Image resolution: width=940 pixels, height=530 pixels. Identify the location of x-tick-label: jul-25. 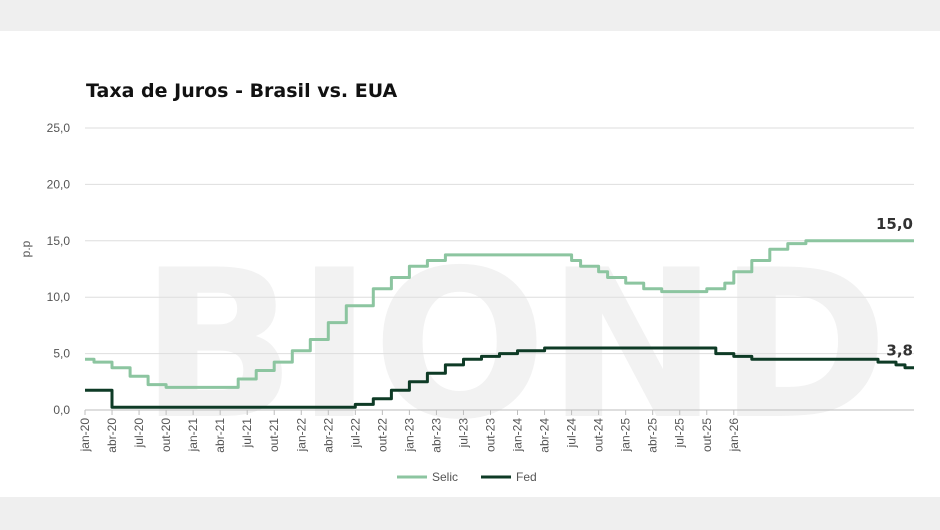
(680, 433).